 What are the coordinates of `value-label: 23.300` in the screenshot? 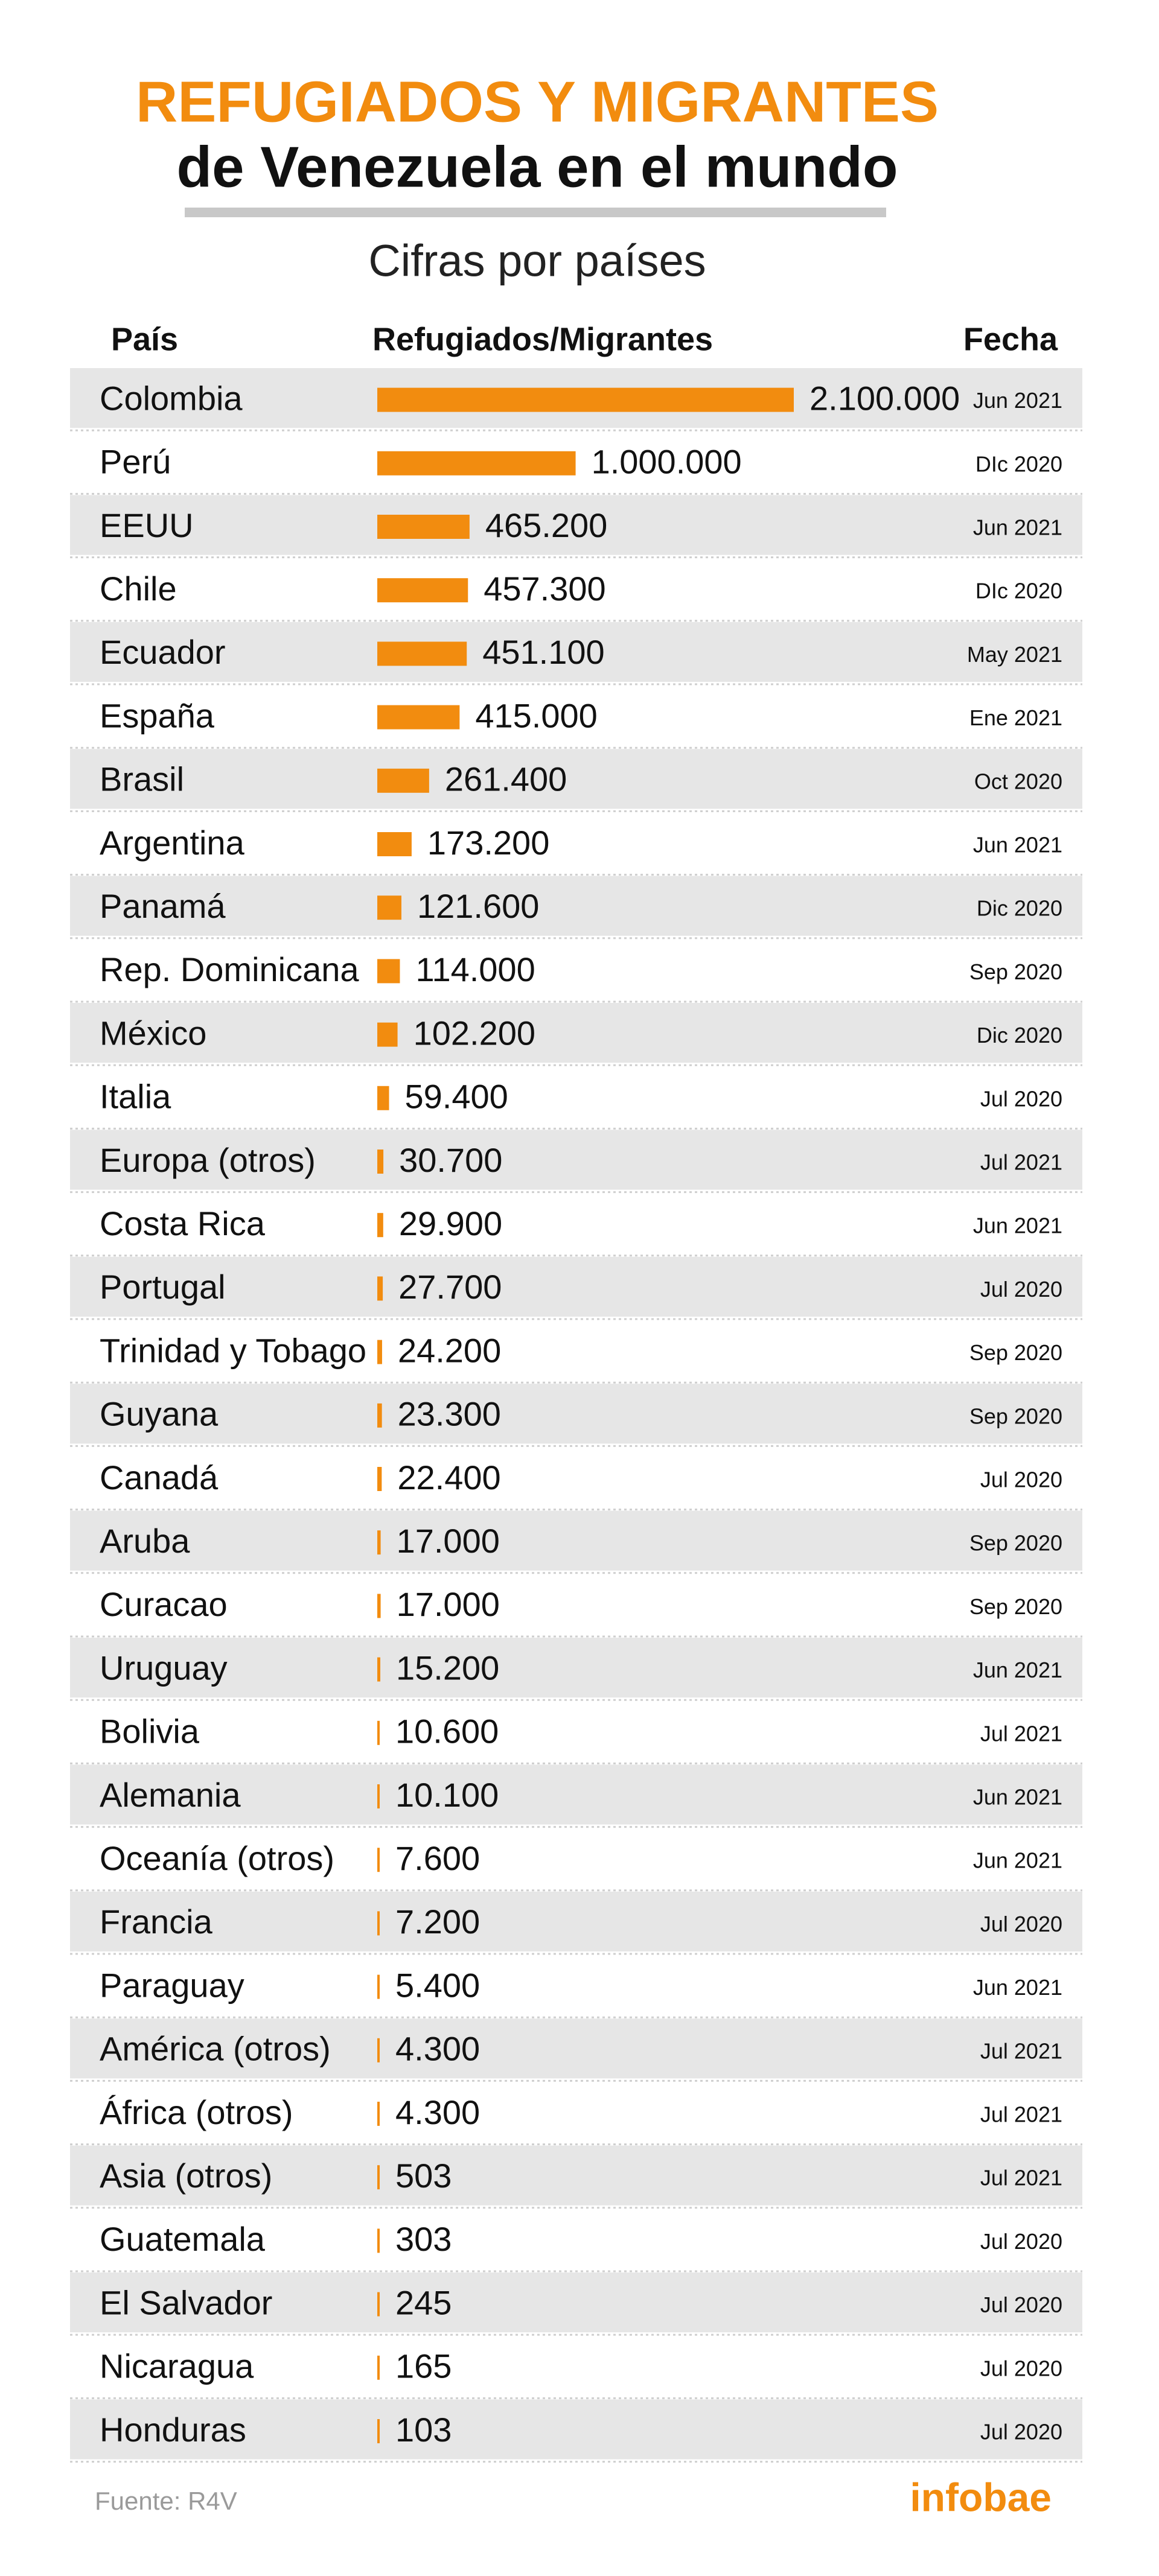 It's located at (449, 1414).